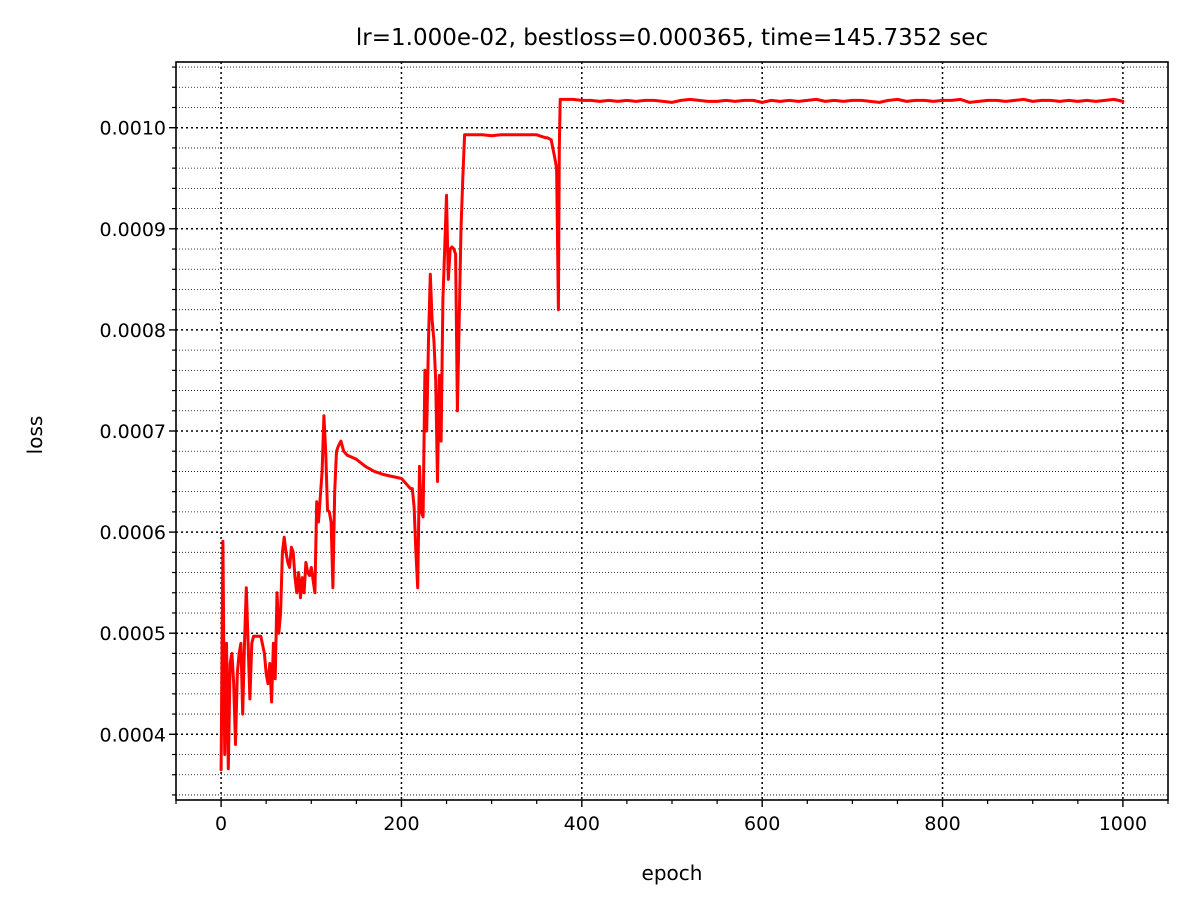  Describe the element at coordinates (133, 432) in the screenshot. I see `y-tick-label: 0.0007` at that location.